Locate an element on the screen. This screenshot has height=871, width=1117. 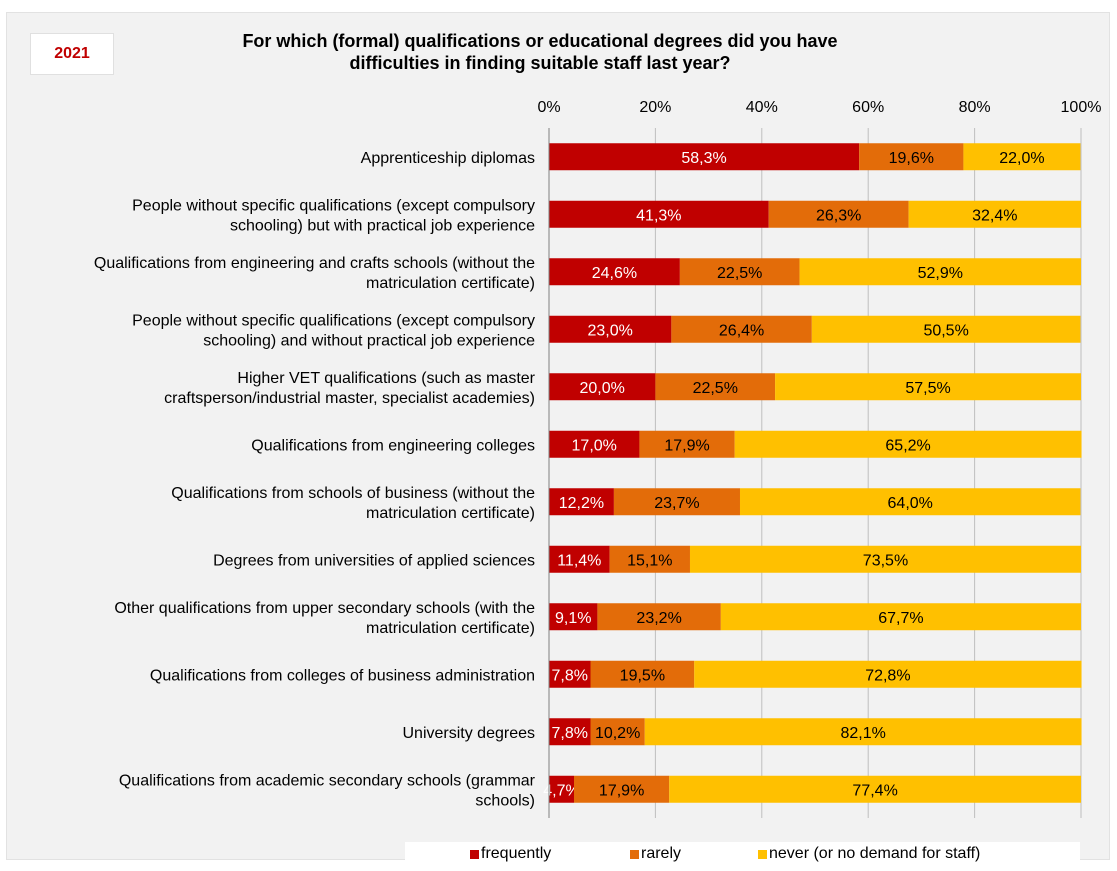
legend-label-frequently: frequently is located at coordinates (516, 853).